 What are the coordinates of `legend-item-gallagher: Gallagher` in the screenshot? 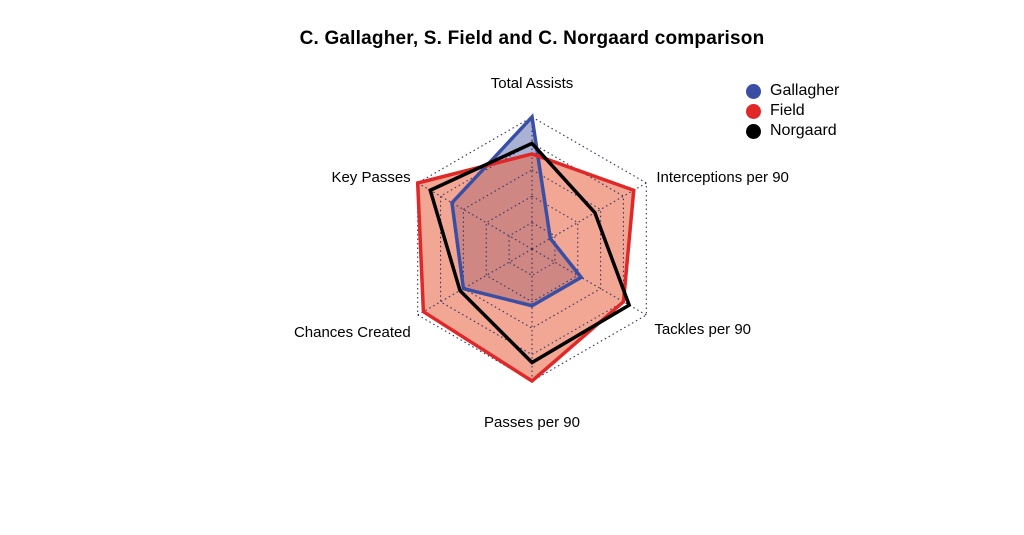 It's located at (792, 91).